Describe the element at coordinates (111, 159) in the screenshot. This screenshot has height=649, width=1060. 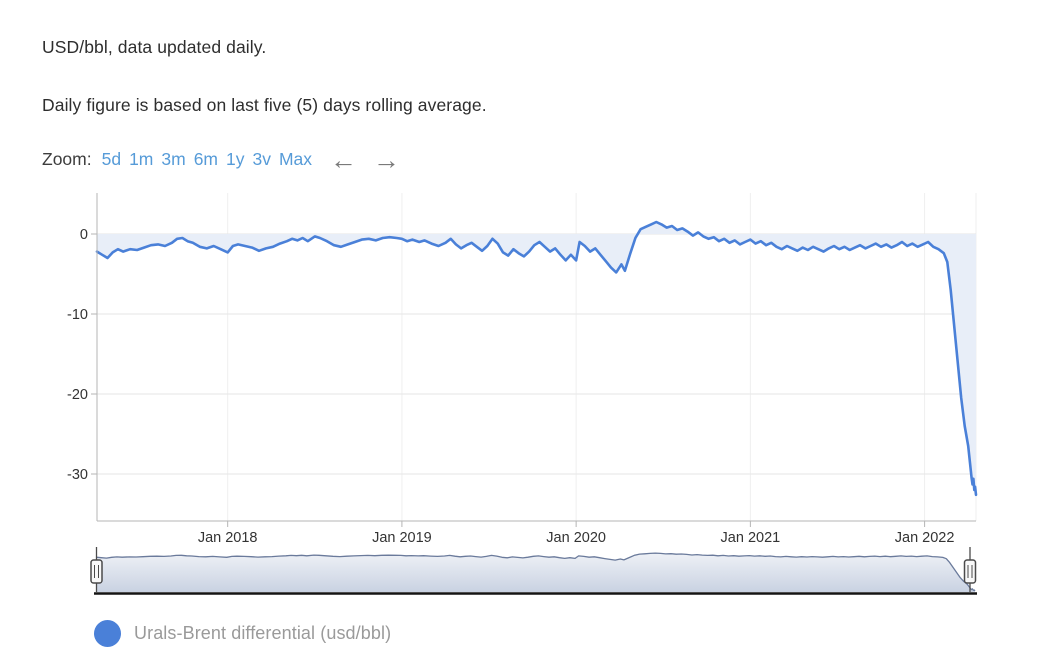
I see `zoom-button-5d: 5d` at that location.